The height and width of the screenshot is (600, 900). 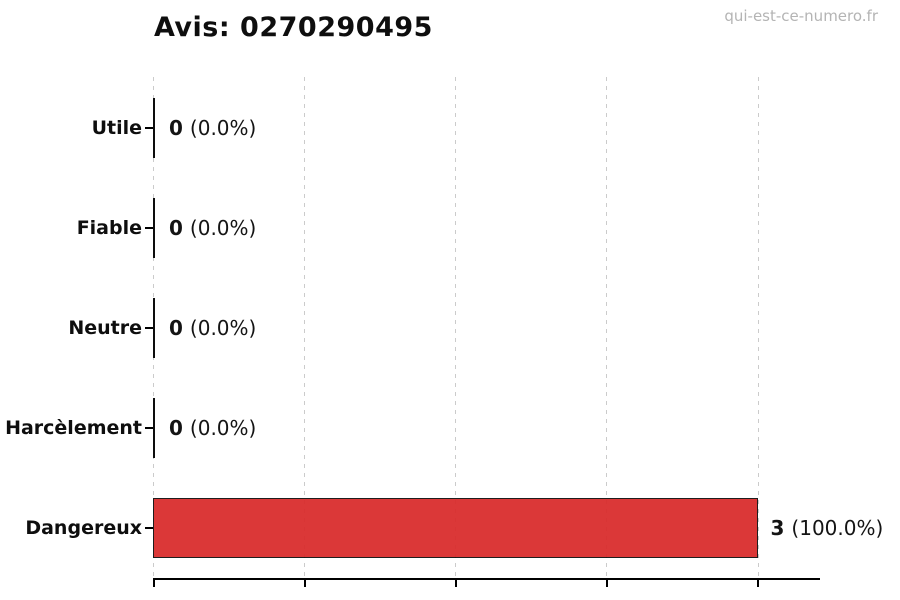 I want to click on value-label-neutre: 0 (0.0%), so click(x=212, y=328).